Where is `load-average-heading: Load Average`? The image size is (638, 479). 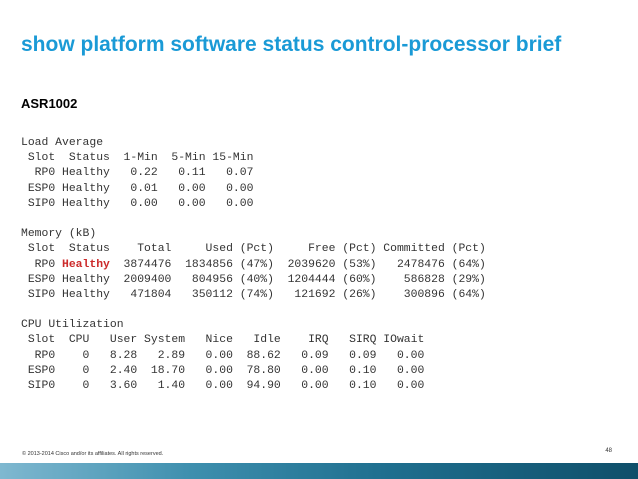
load-average-heading: Load Average is located at coordinates (62, 143).